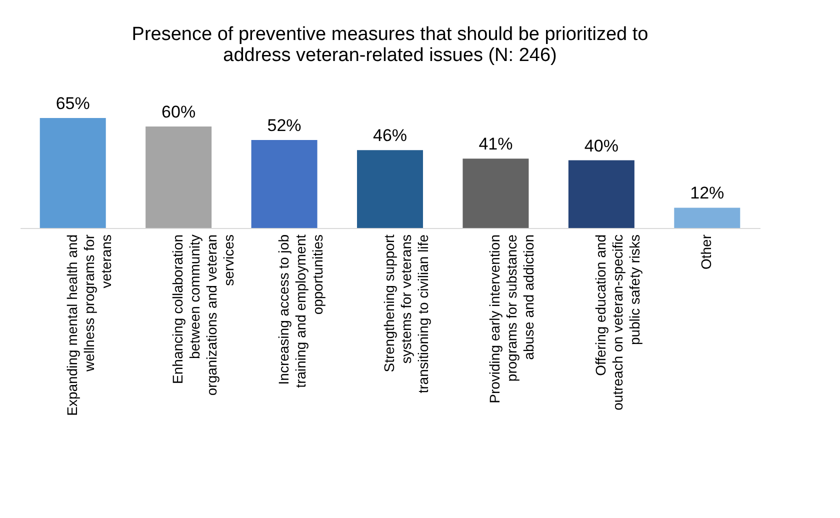 The height and width of the screenshot is (518, 840). I want to click on data-label: 60%, so click(179, 112).